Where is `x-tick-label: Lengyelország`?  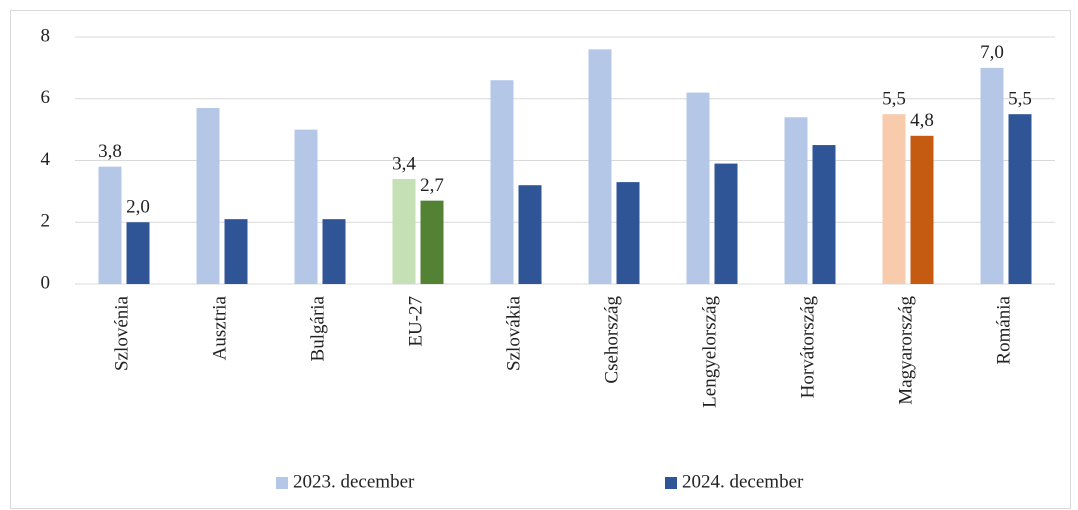 x-tick-label: Lengyelország is located at coordinates (709, 352).